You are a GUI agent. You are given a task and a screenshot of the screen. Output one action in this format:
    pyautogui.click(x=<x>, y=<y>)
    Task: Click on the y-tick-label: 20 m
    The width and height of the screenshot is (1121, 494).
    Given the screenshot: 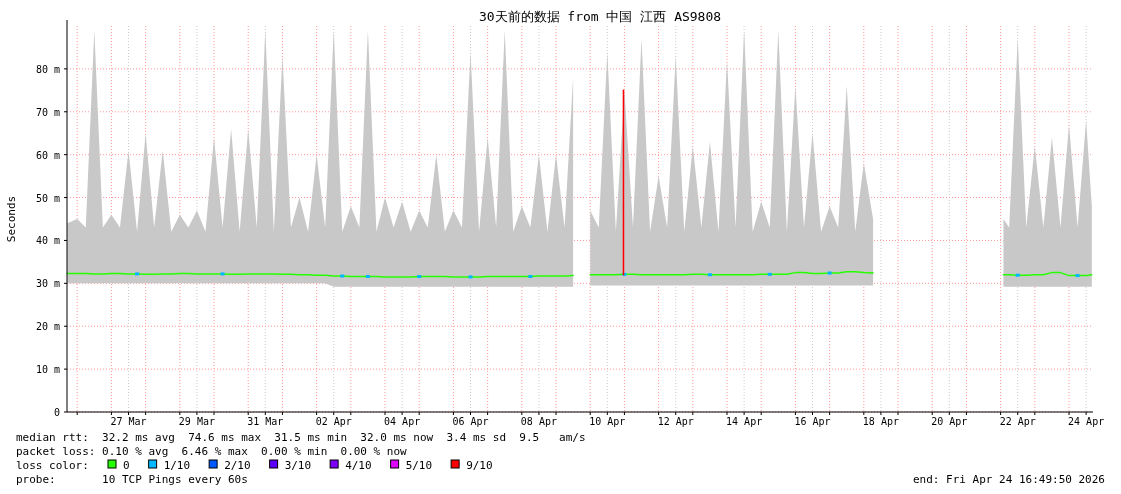 What is the action you would take?
    pyautogui.click(x=47, y=327)
    